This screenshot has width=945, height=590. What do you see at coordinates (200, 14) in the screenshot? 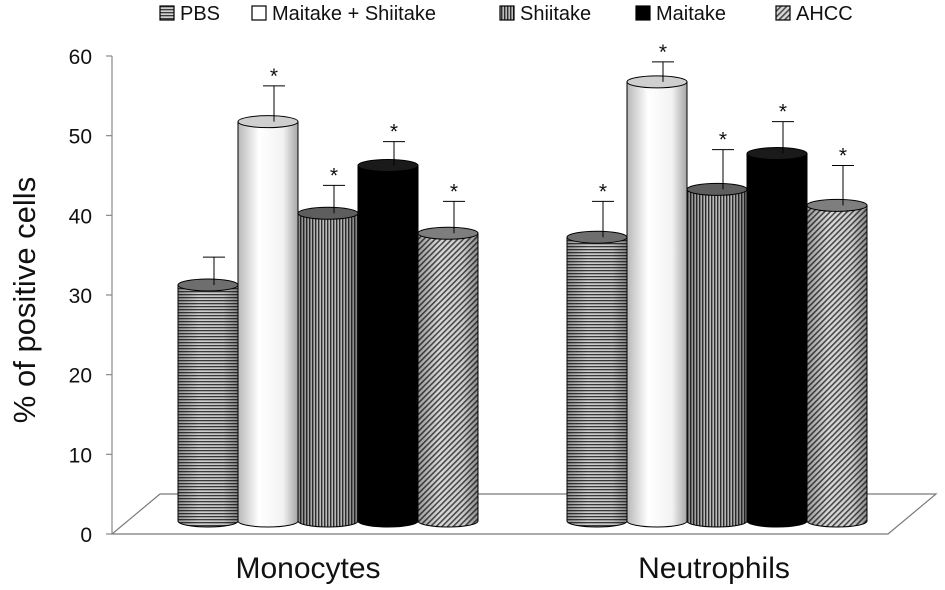
I see `legend-label: PBS` at bounding box center [200, 14].